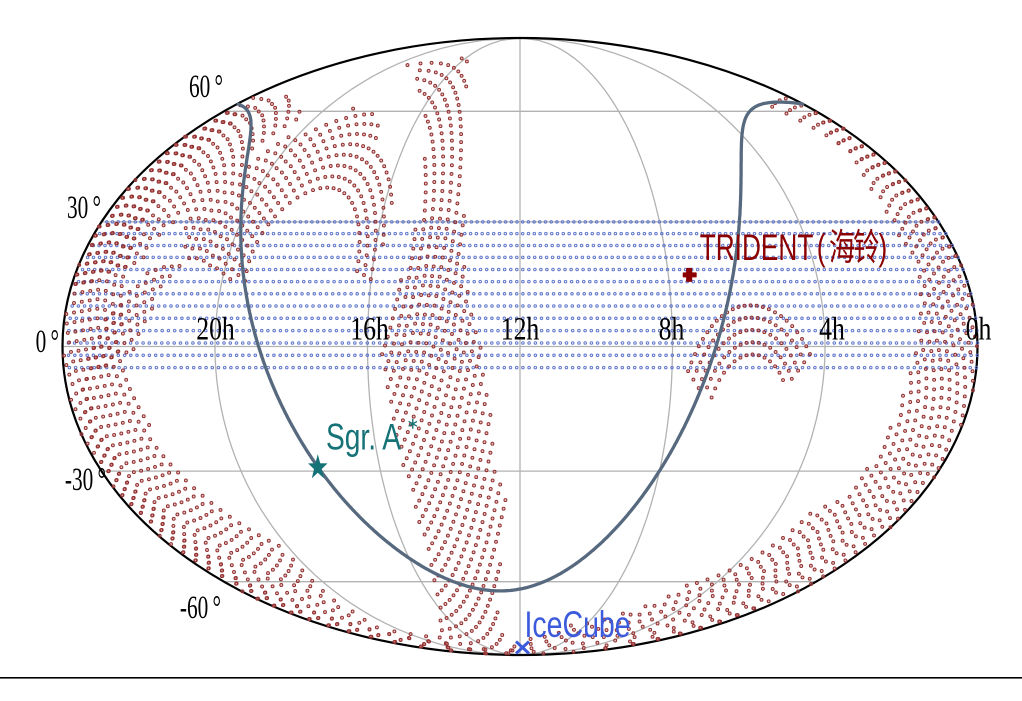  What do you see at coordinates (364, 437) in the screenshot?
I see `svg-text: Sgr. A` at bounding box center [364, 437].